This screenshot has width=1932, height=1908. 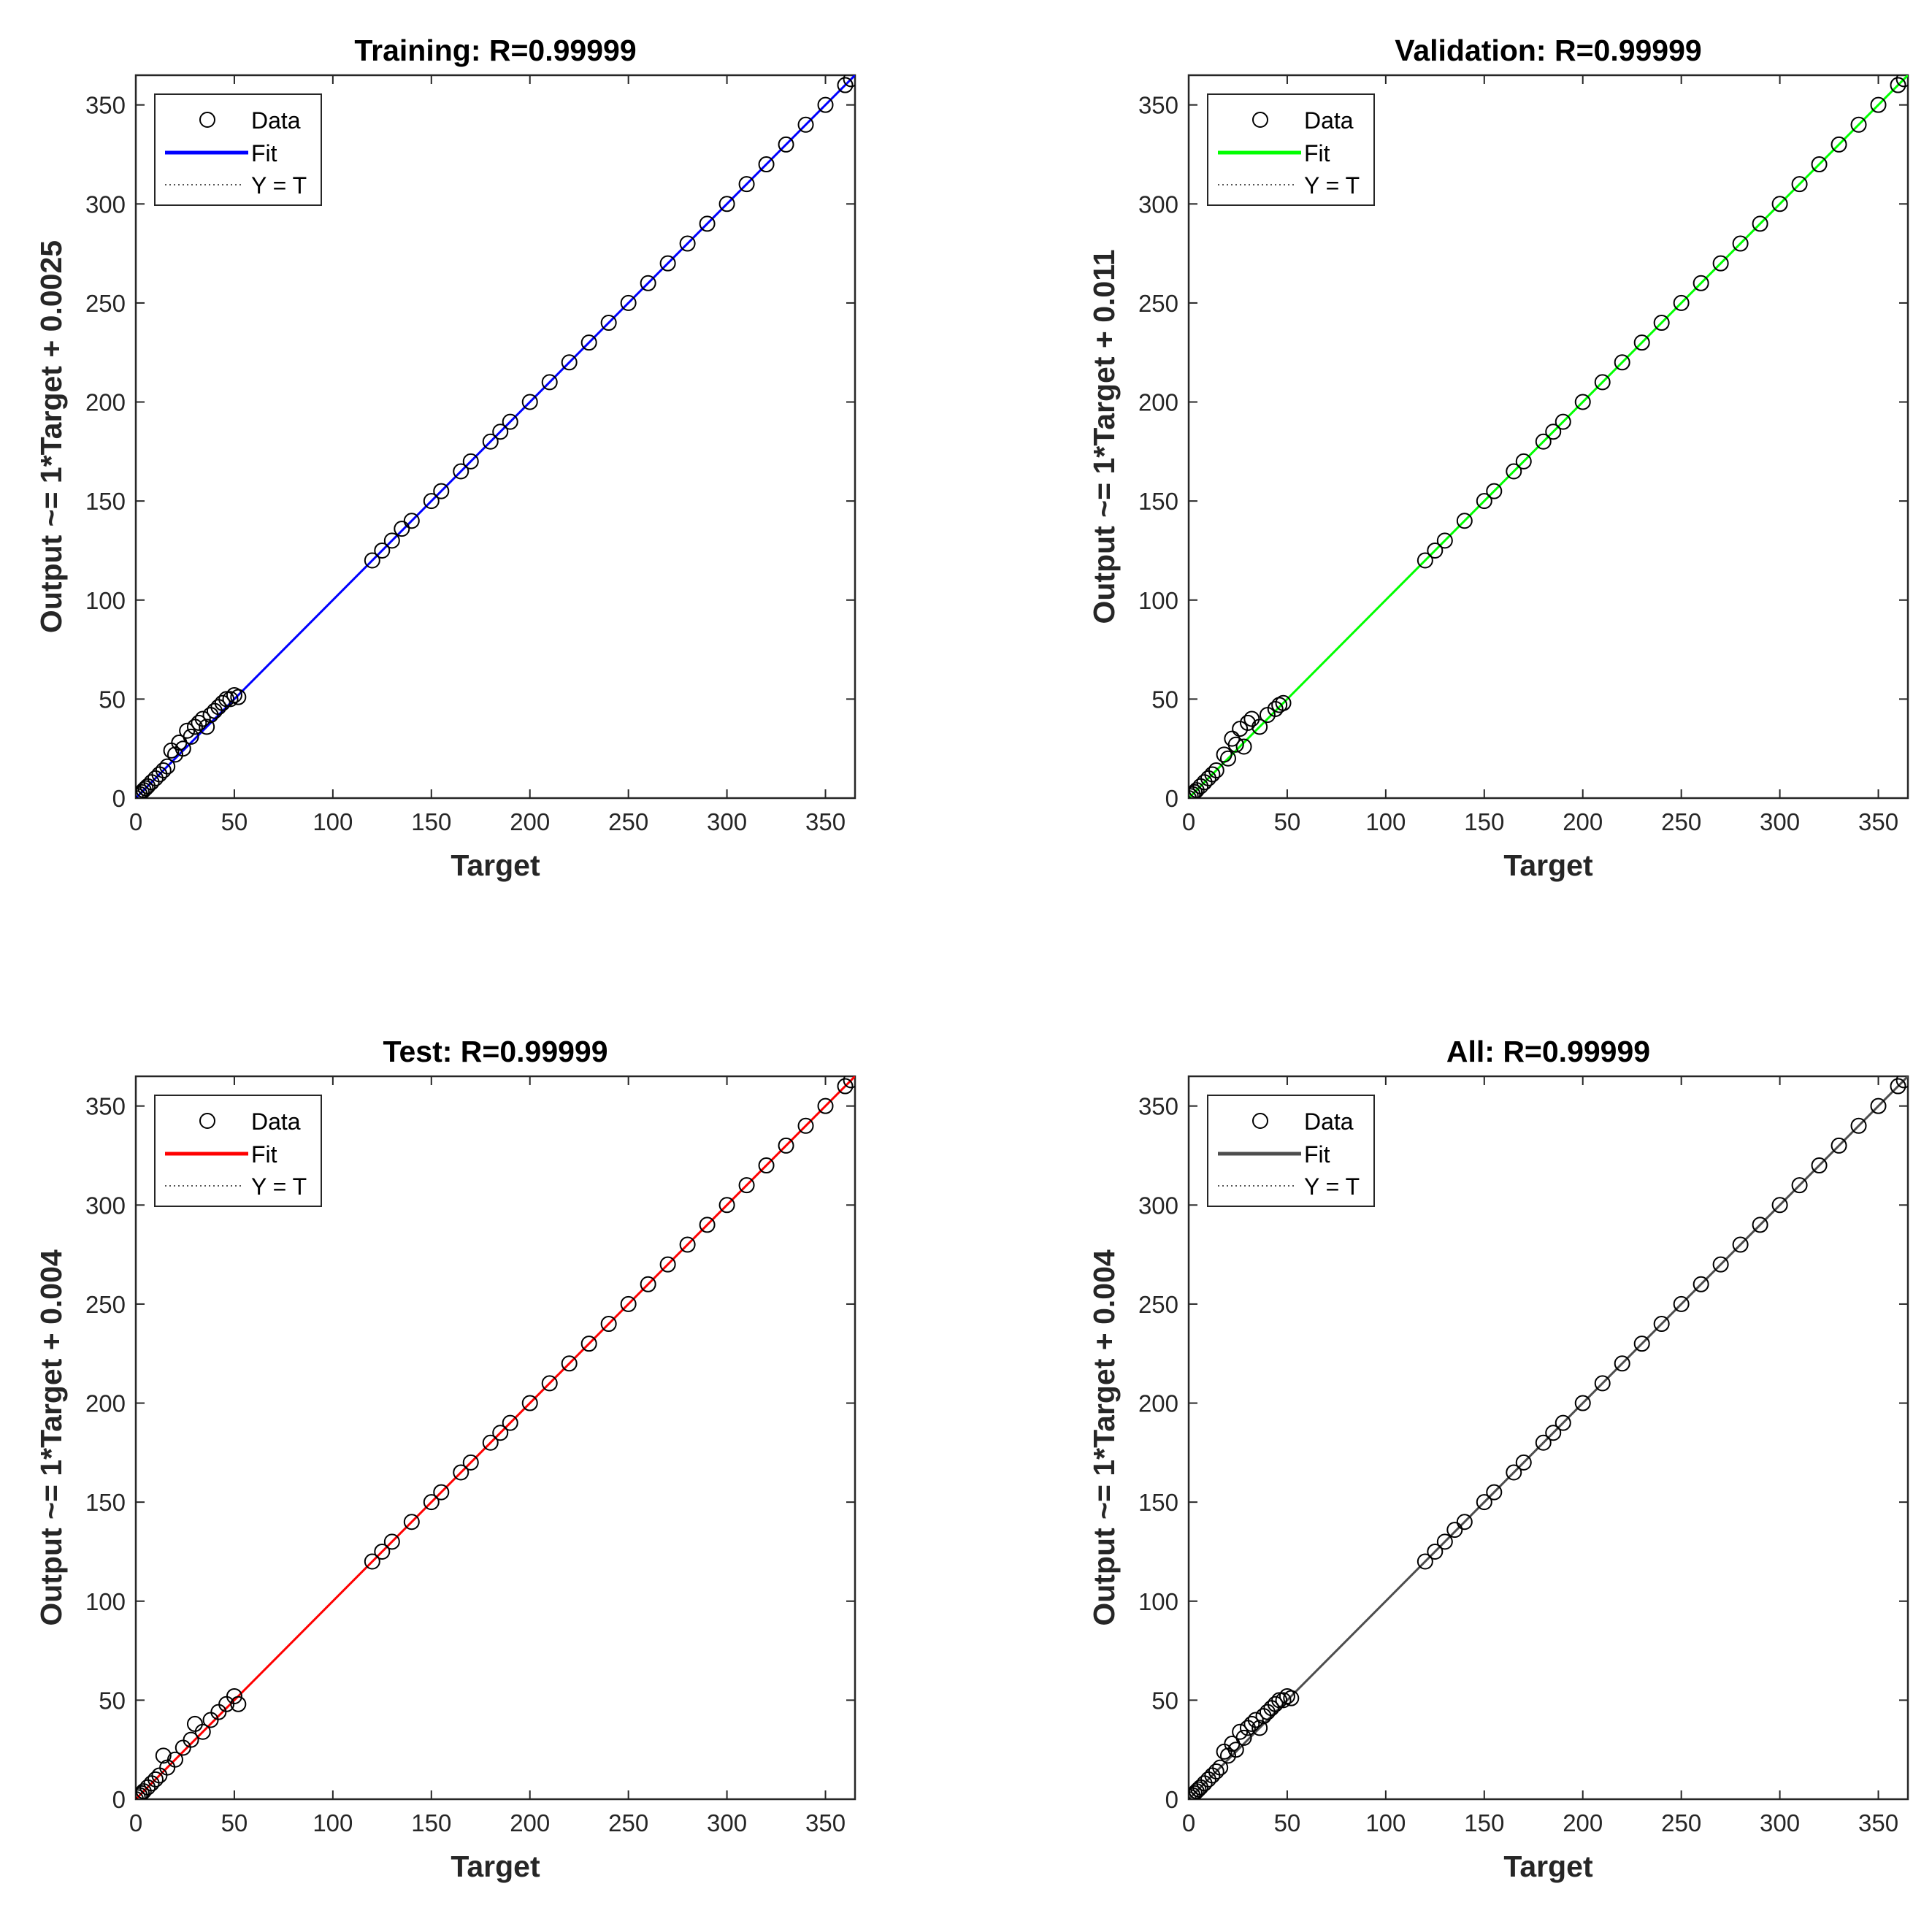 I want to click on y-tick-label: 300, so click(x=1158, y=1205).